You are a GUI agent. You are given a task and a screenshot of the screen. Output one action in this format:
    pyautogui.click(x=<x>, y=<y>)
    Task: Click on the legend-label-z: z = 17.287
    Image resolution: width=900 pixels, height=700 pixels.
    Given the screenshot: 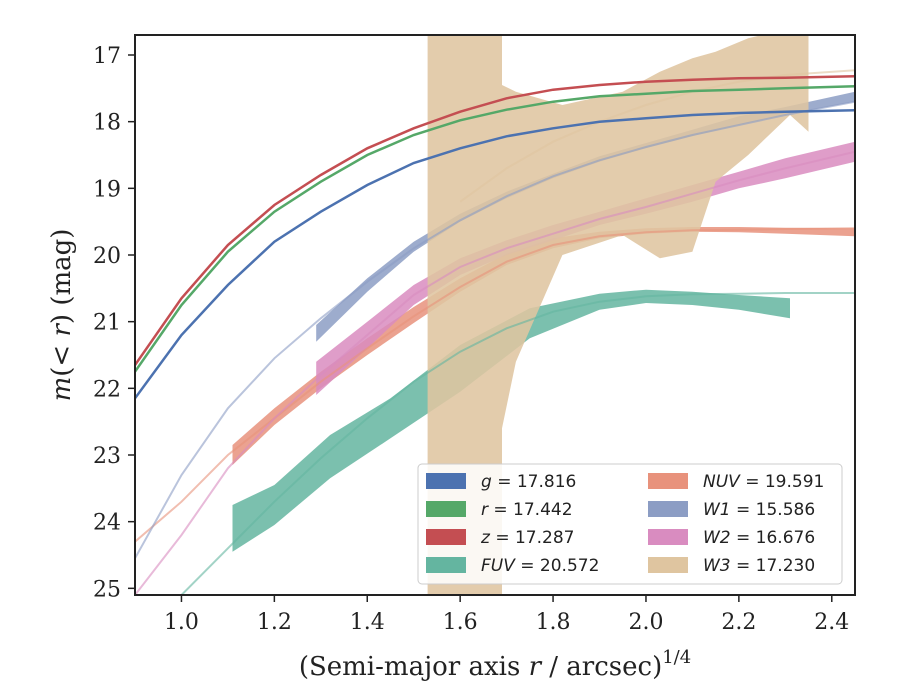 What is the action you would take?
    pyautogui.click(x=527, y=538)
    